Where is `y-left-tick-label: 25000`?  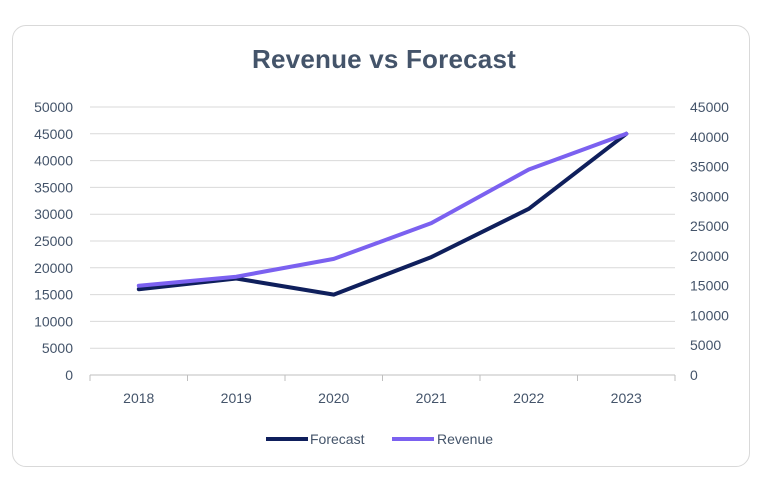
y-left-tick-label: 25000 is located at coordinates (53, 241).